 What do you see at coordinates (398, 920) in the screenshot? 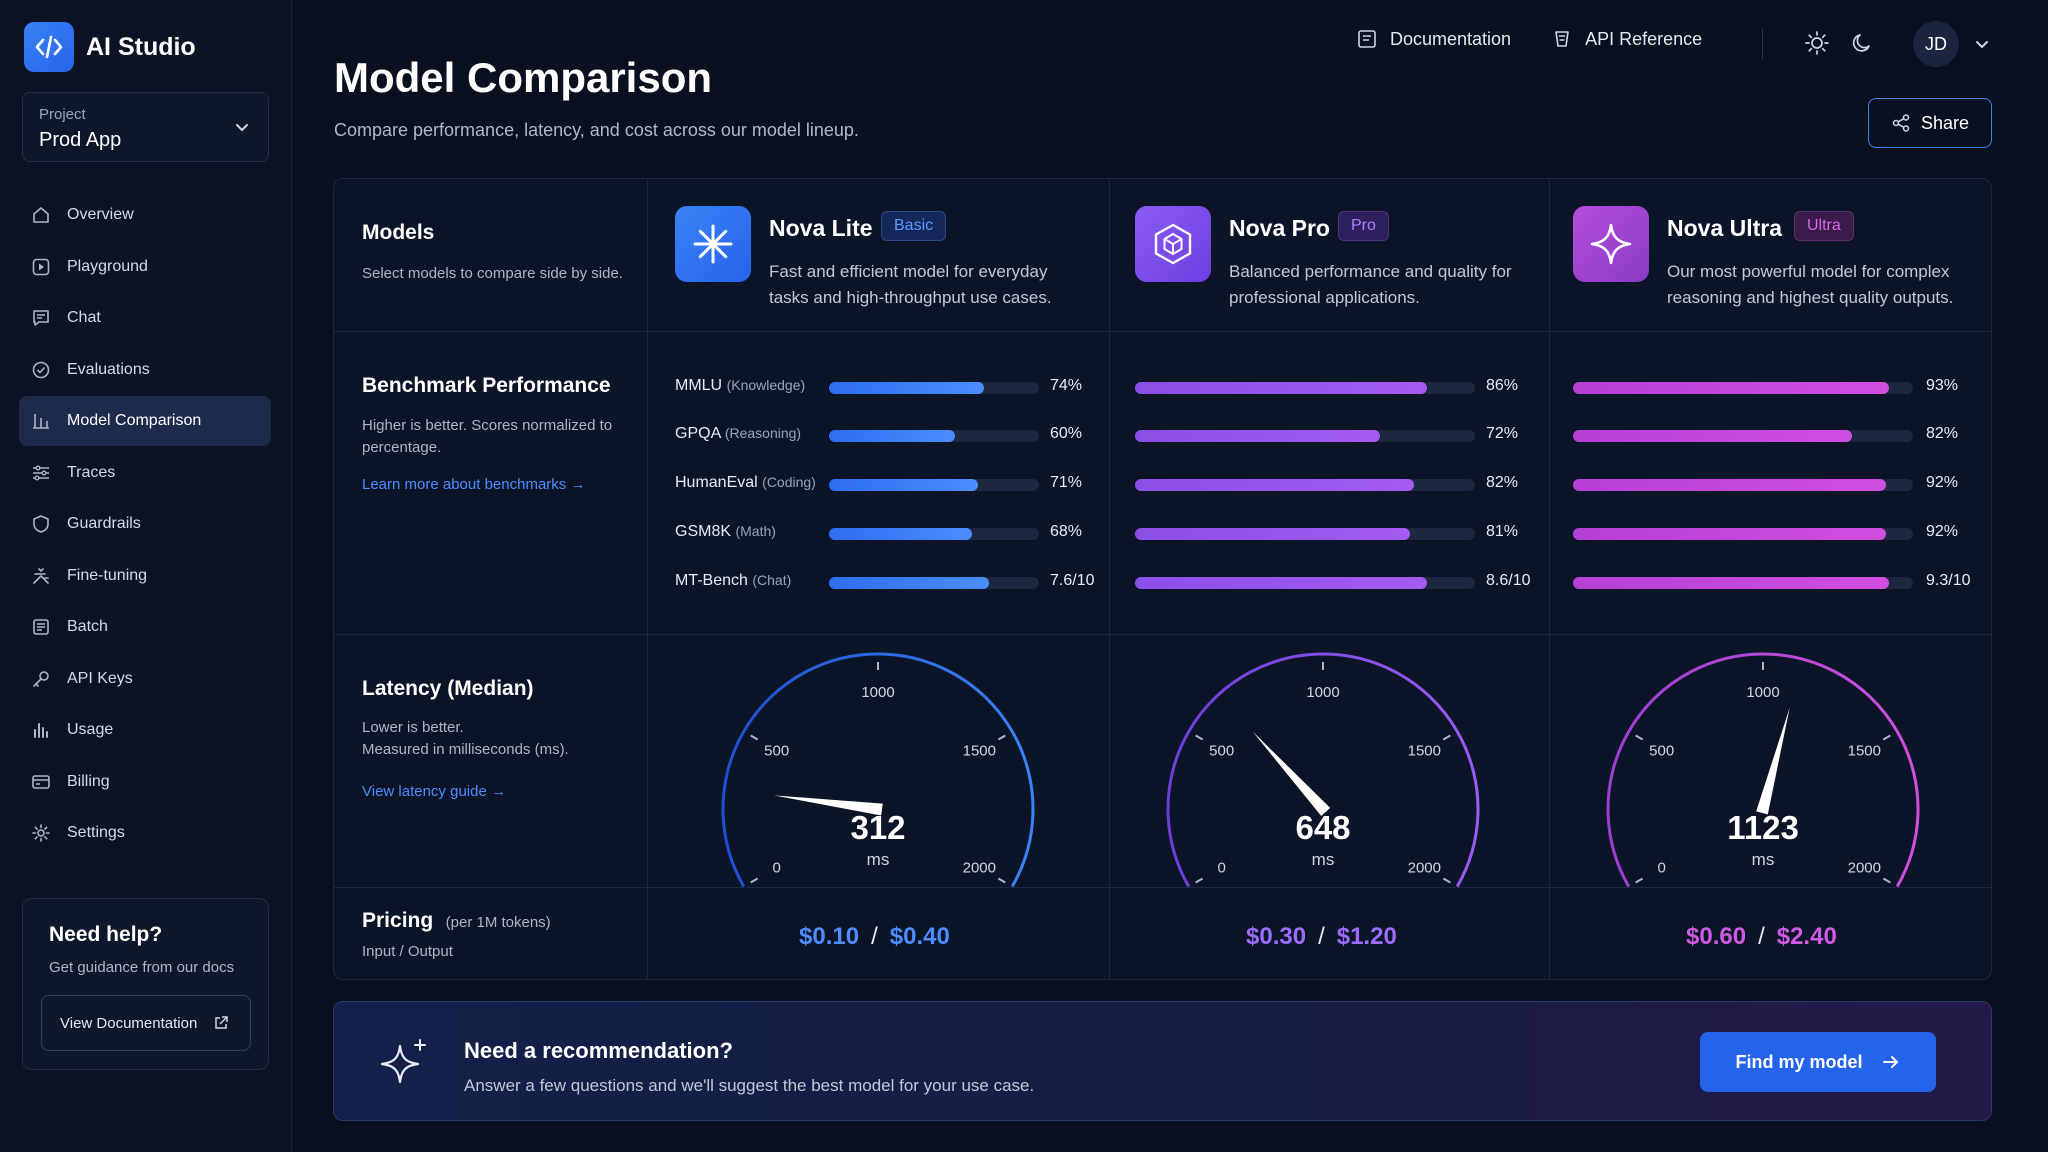
I see `pricing-row-title: Pricing` at bounding box center [398, 920].